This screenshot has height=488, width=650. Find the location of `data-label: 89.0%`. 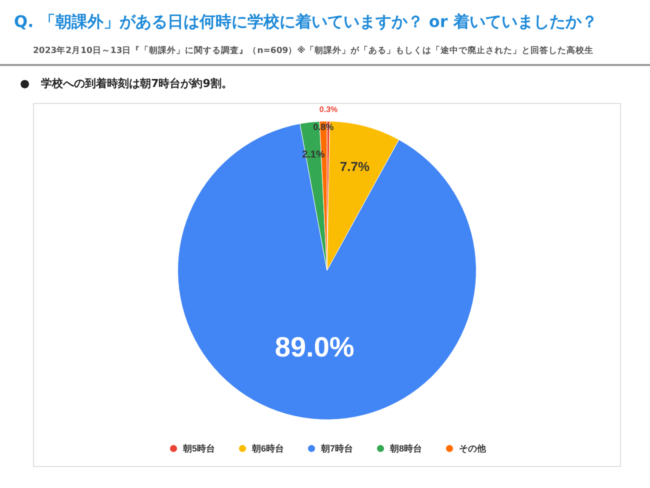

data-label: 89.0% is located at coordinates (314, 347).